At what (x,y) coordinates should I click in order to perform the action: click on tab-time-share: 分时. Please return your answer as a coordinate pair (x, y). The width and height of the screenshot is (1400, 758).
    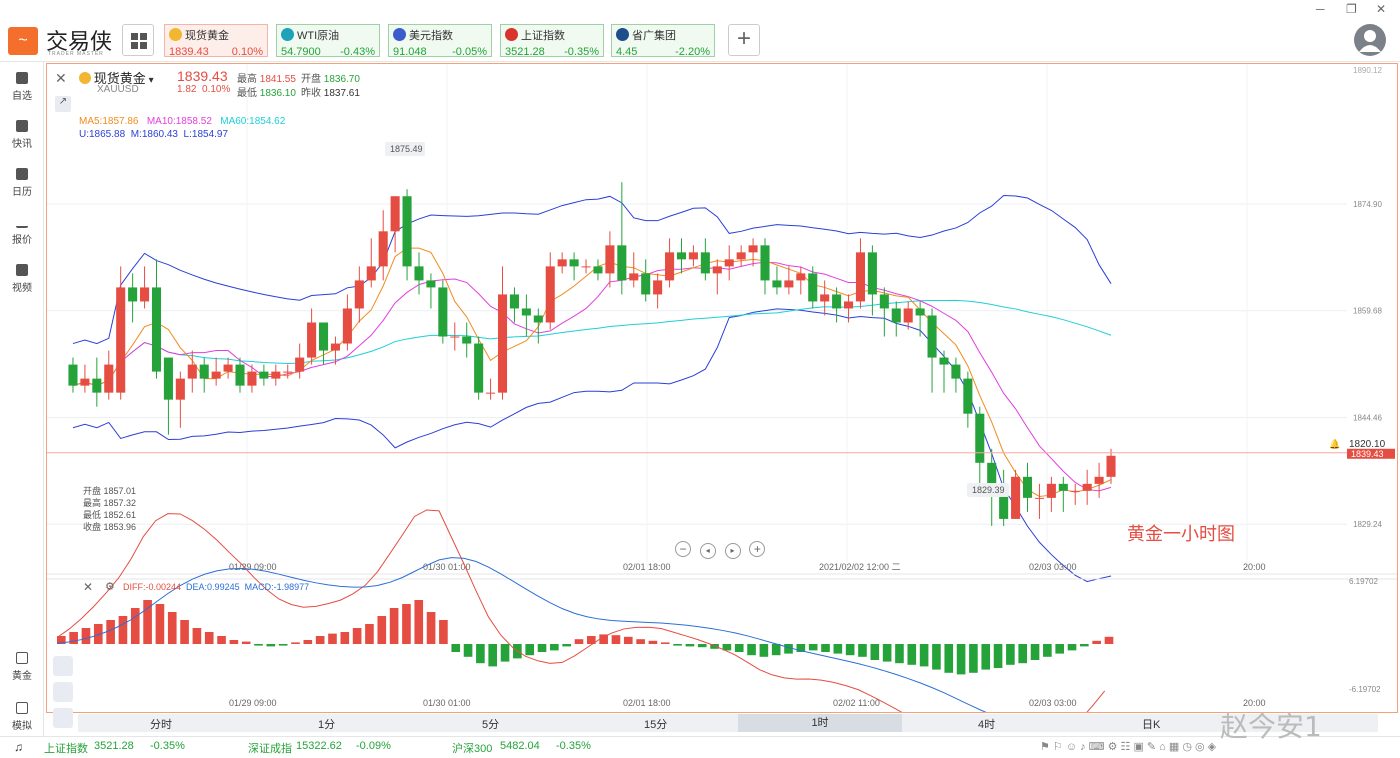
    Looking at the image, I should click on (161, 725).